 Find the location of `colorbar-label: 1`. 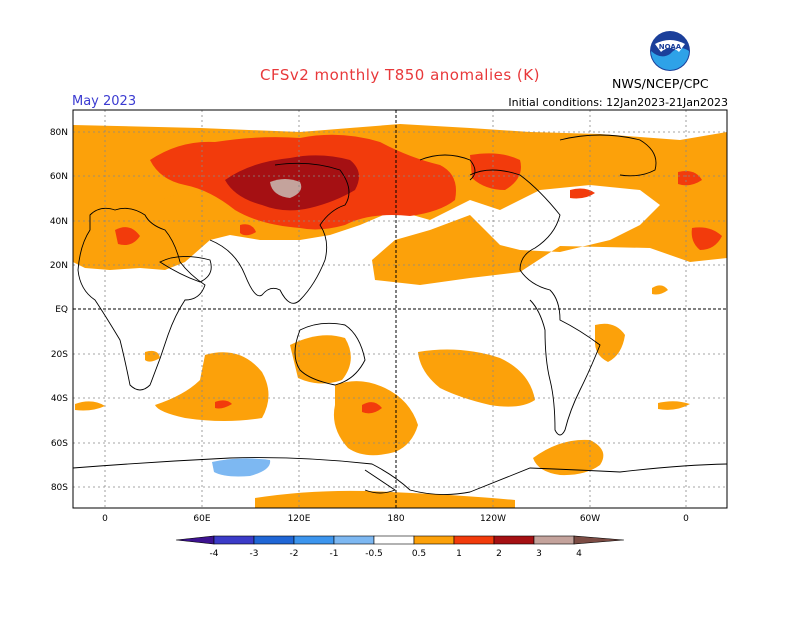

colorbar-label: 1 is located at coordinates (459, 554).